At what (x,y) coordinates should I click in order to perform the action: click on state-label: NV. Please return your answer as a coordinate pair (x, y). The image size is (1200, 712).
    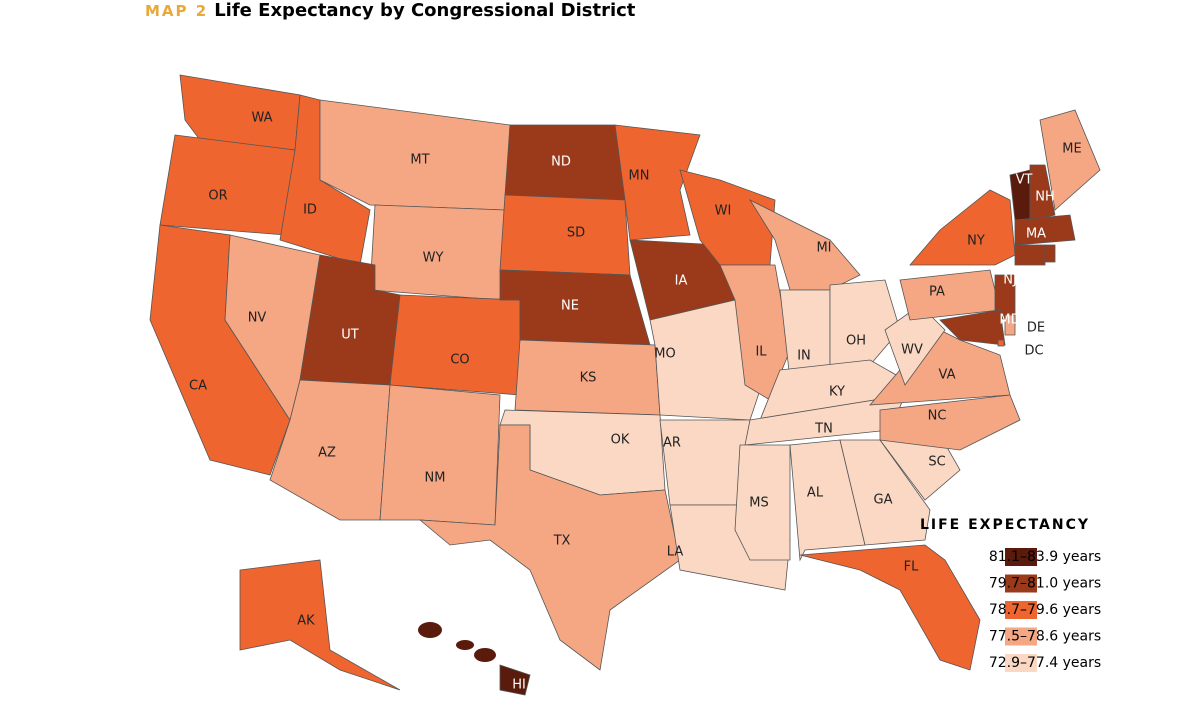
    Looking at the image, I should click on (257, 318).